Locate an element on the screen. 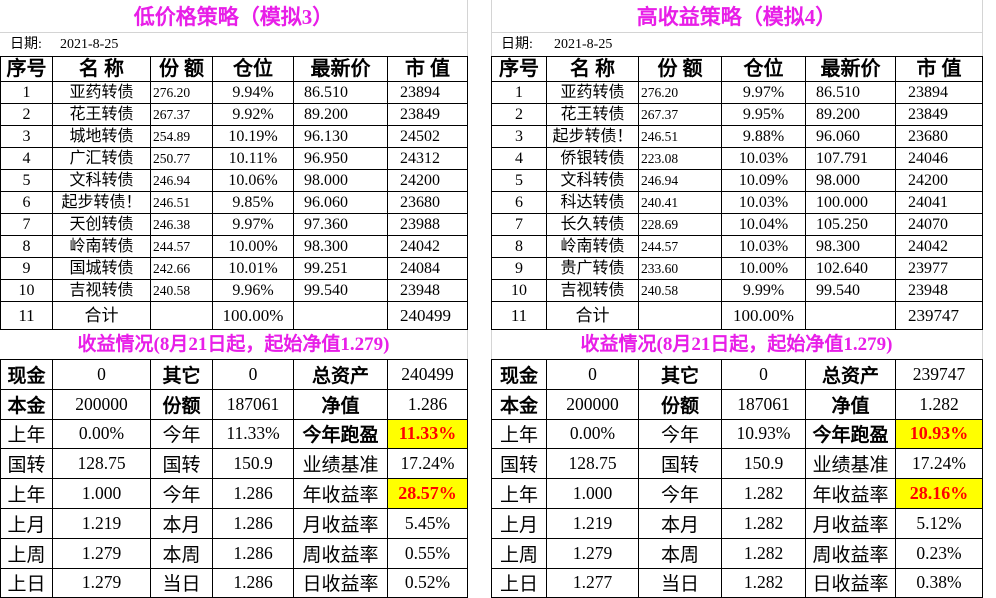 This screenshot has height=598, width=996. summary-label: 年收益率 is located at coordinates (340, 493).